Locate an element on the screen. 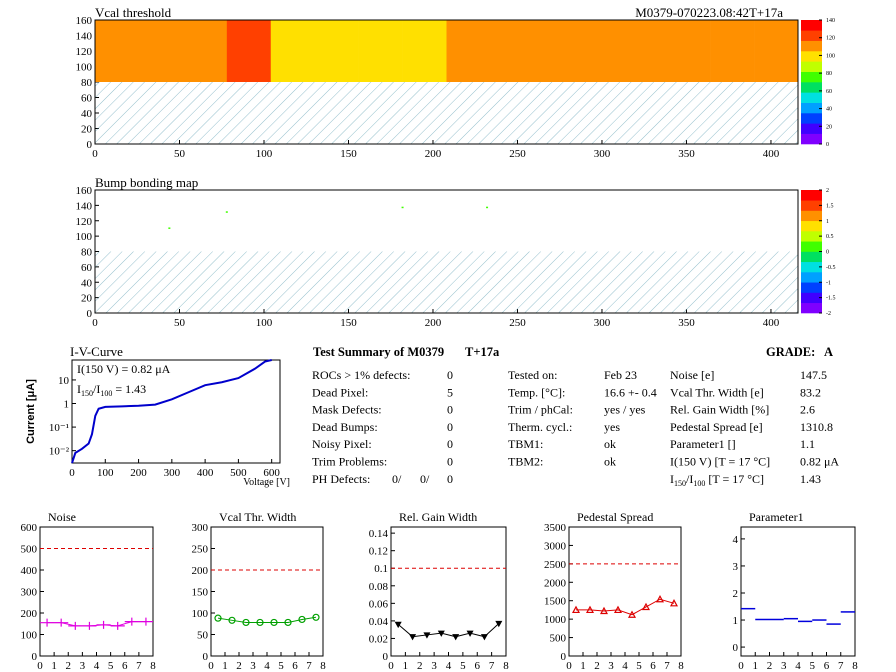 The width and height of the screenshot is (896, 672). z-tick-label: 0.5 is located at coordinates (830, 237).